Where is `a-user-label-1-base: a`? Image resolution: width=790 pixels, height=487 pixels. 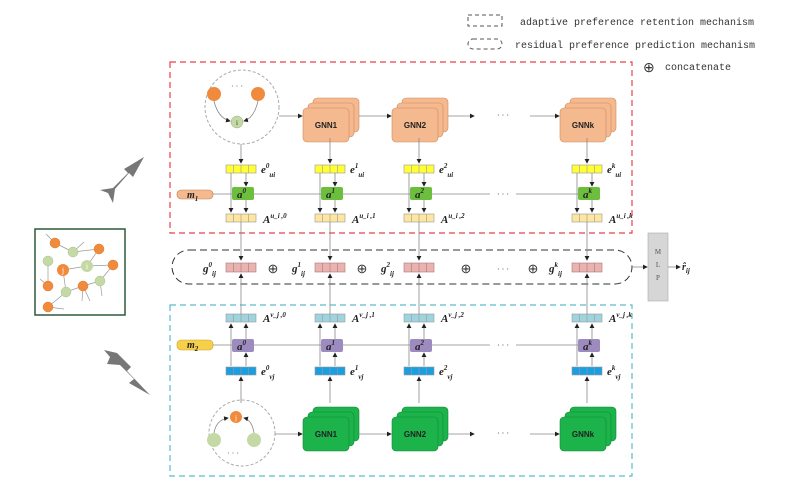 a-user-label-1-base: a is located at coordinates (329, 195).